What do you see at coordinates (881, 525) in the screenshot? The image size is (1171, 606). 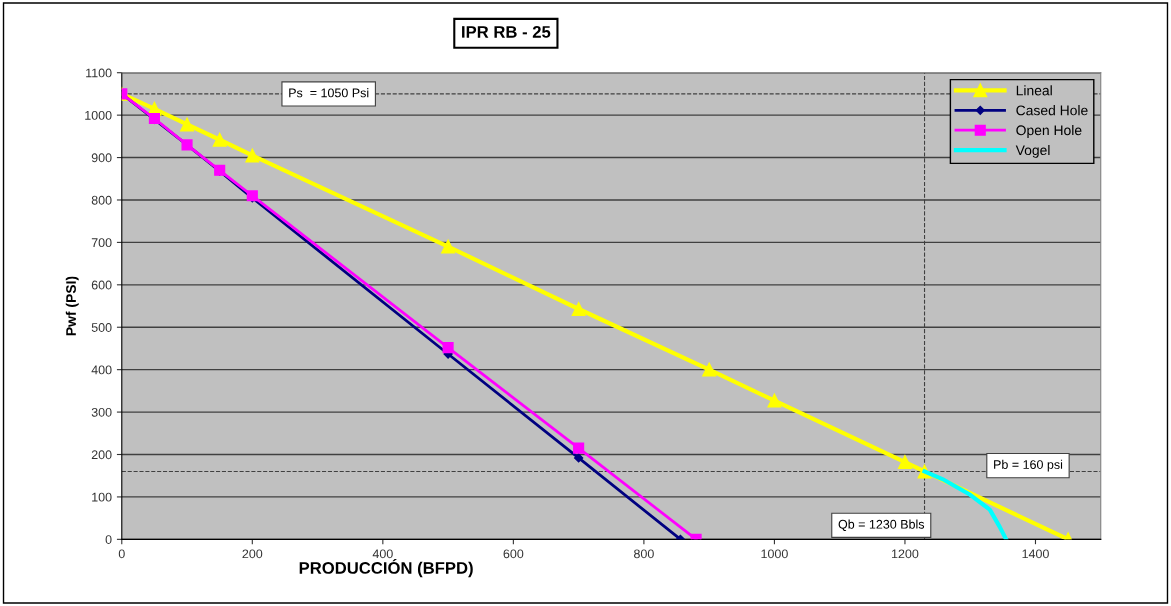 I see `ref-line-label: Qb = 1230 Bbls` at bounding box center [881, 525].